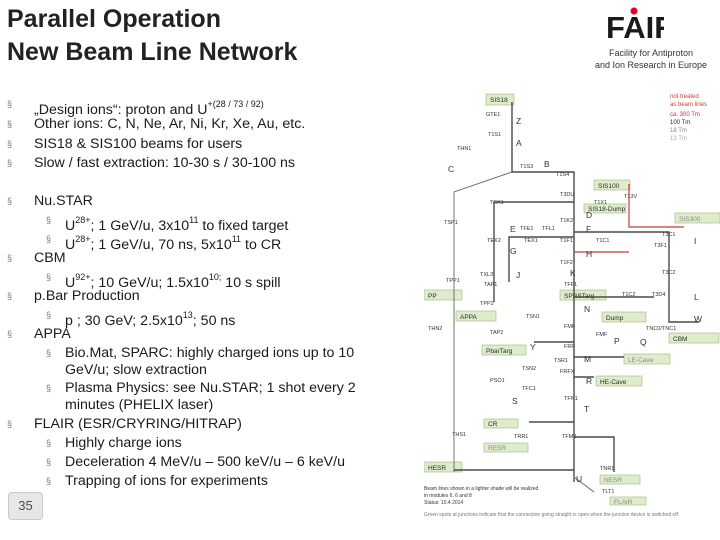  What do you see at coordinates (177, 224) in the screenshot?
I see `sub-bullet-text: U28+; 1 GeV/u, 3x1011 to fixed target` at bounding box center [177, 224].